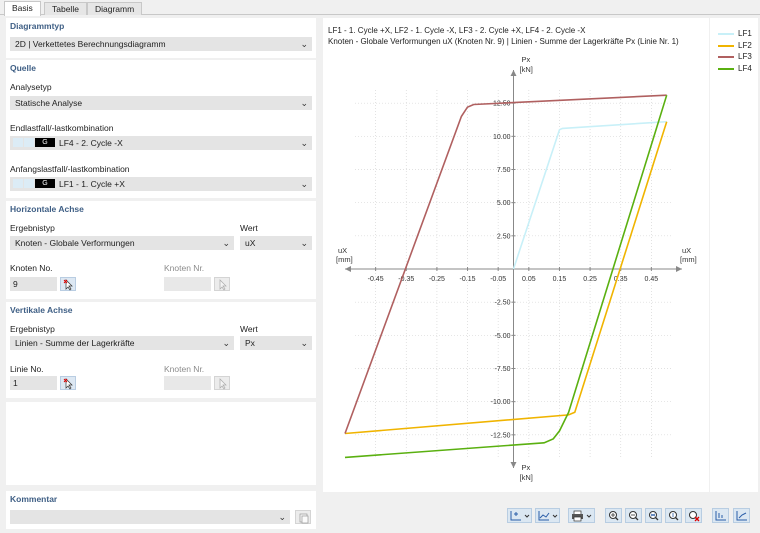 This screenshot has width=760, height=533. I want to click on tab-tabelle: Tabelle, so click(65, 8).